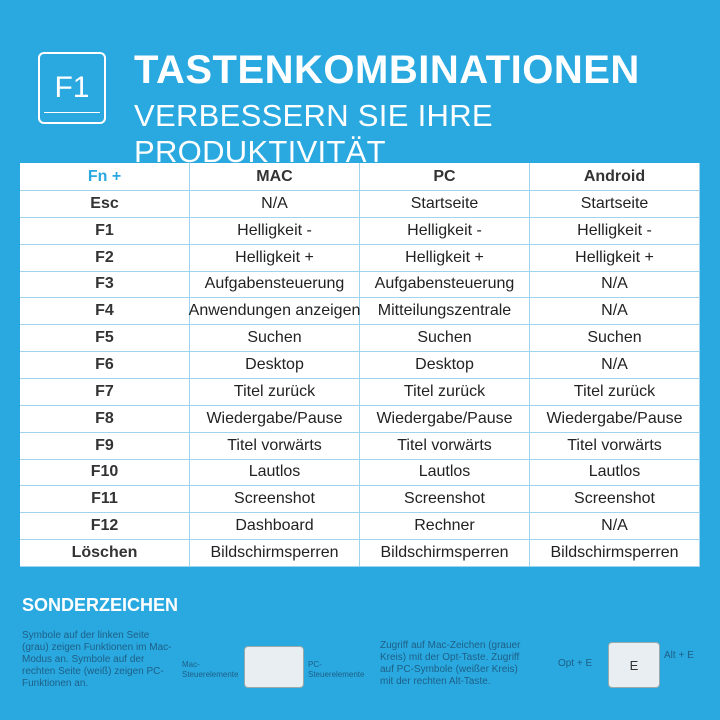 Image resolution: width=720 pixels, height=720 pixels. What do you see at coordinates (72, 88) in the screenshot?
I see `f1-key: F1` at bounding box center [72, 88].